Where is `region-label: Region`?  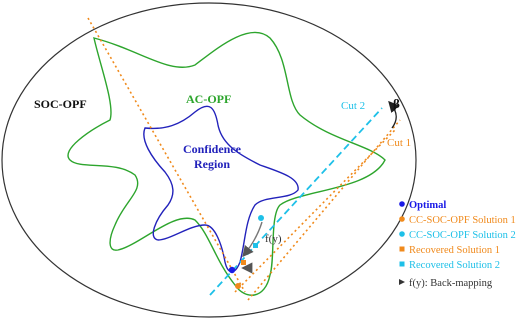
region-label: Region is located at coordinates (212, 164).